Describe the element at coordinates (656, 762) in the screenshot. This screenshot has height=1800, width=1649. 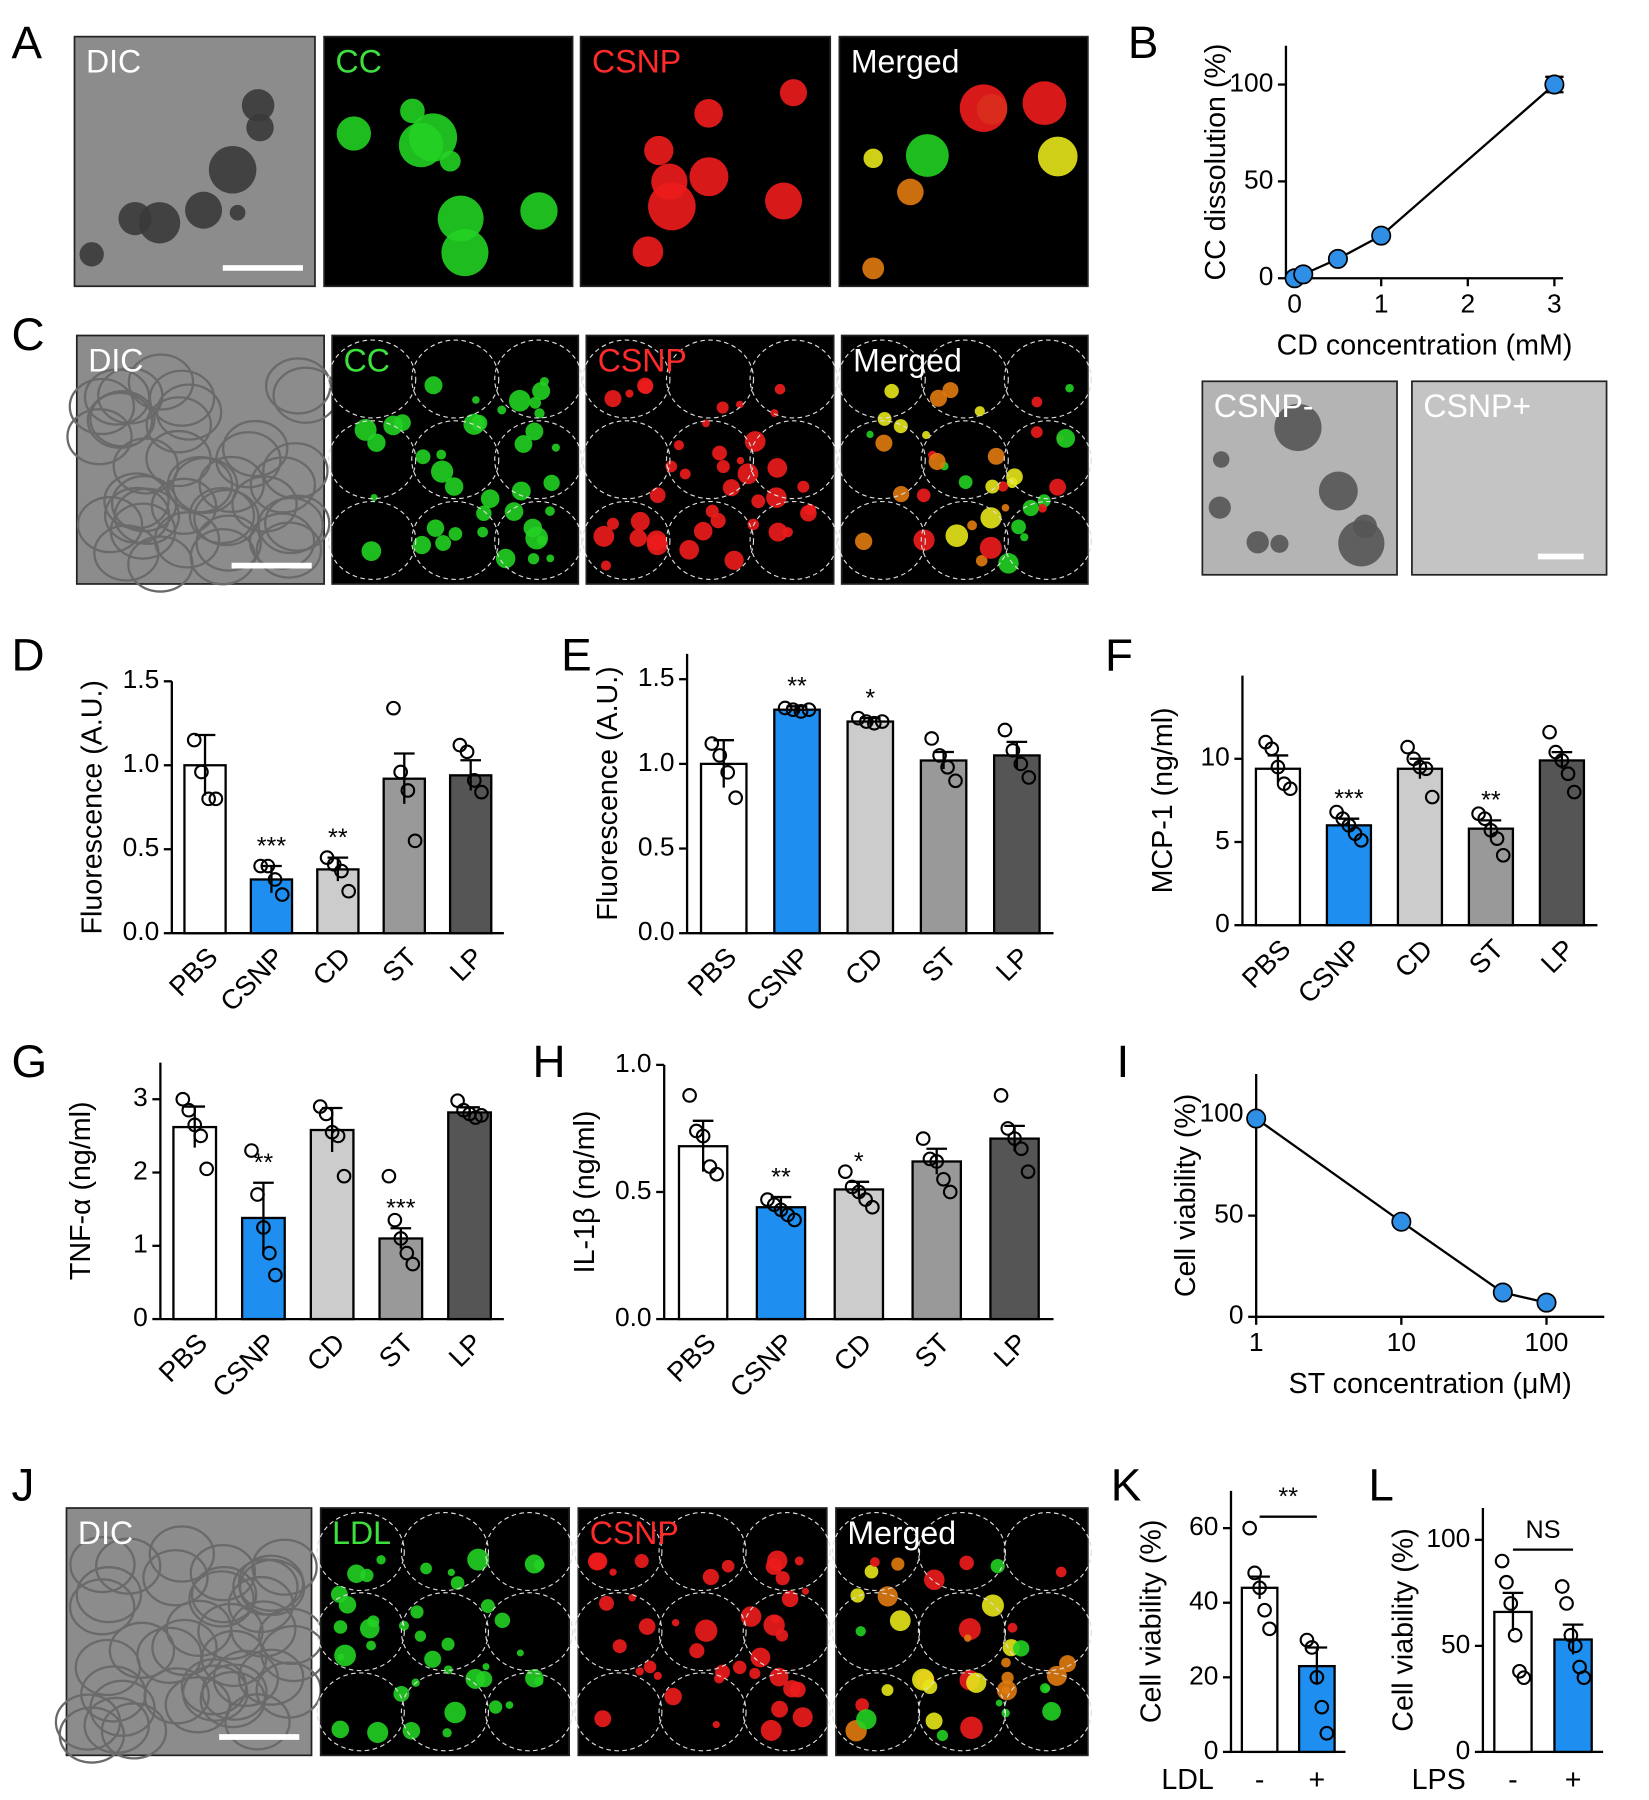
I see `y-tick-label: 1.0` at that location.